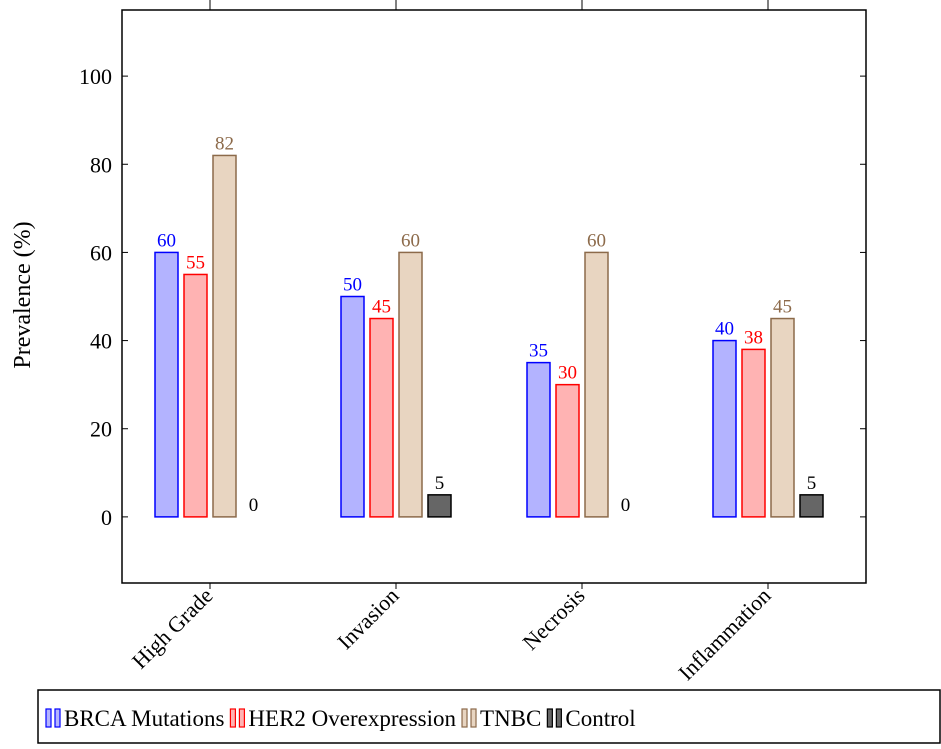 The image size is (941, 749). I want to click on y-tick-label: 40, so click(101, 341).